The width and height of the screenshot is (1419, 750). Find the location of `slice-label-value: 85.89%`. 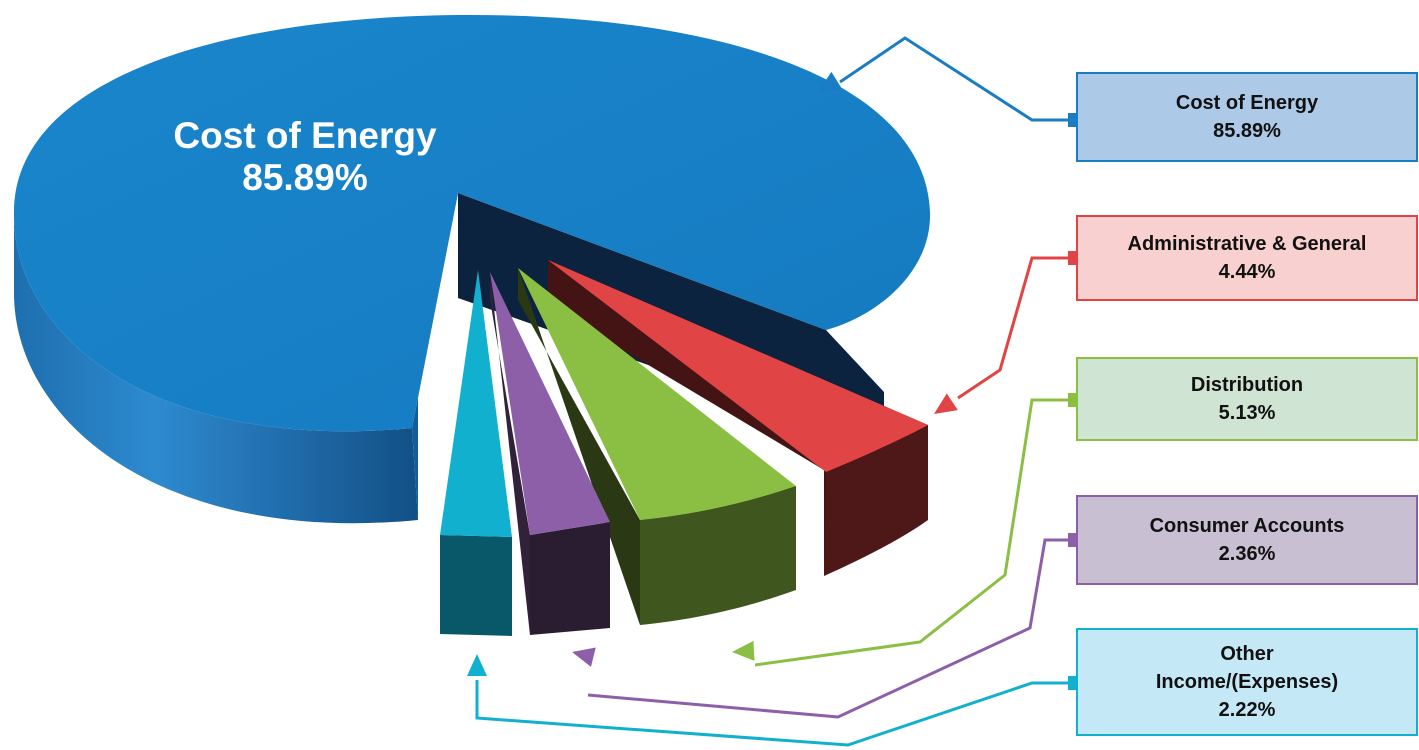

slice-label-value: 85.89% is located at coordinates (305, 177).